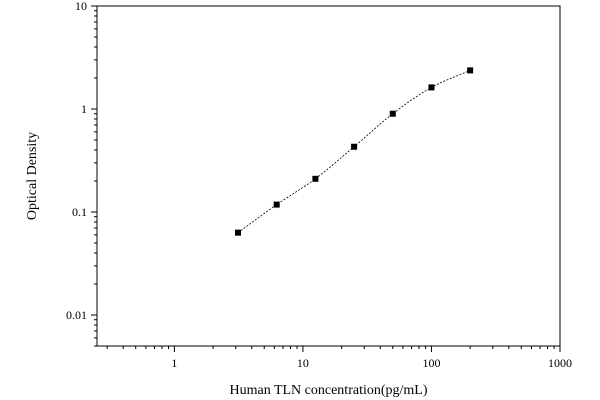  I want to click on x-tick-label: 10, so click(303, 363).